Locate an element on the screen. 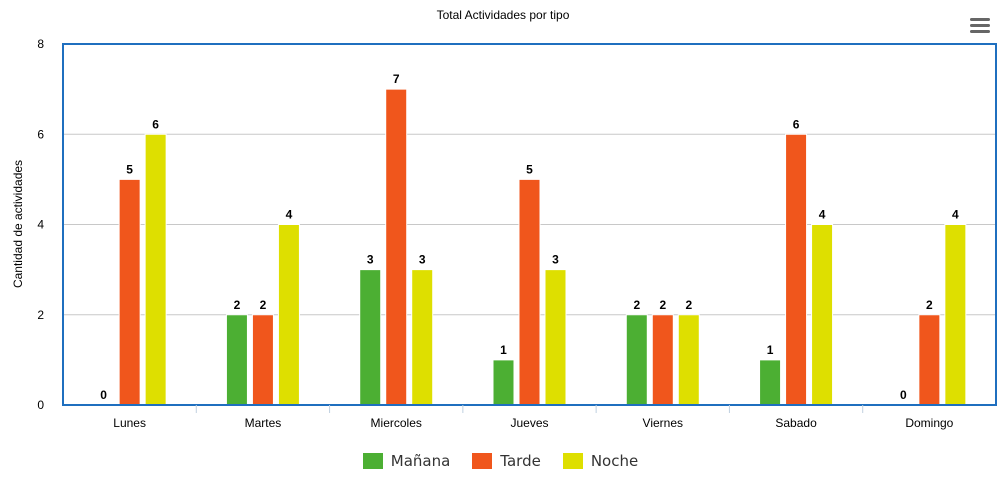 The image size is (1001, 478). legend-item: Noche is located at coordinates (600, 461).